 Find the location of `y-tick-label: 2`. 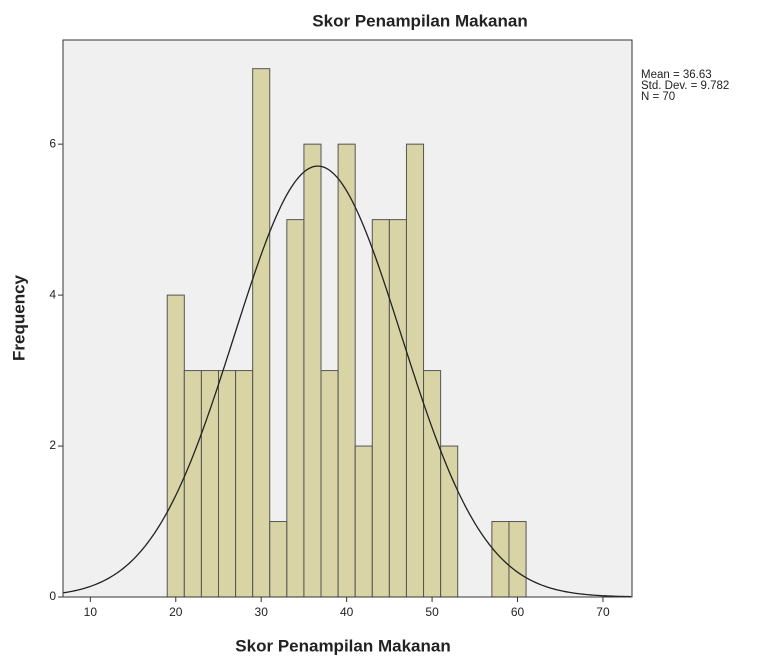

y-tick-label: 2 is located at coordinates (52, 445).